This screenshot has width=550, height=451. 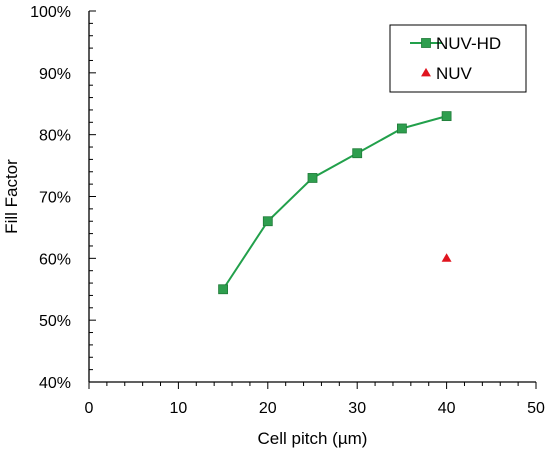 What do you see at coordinates (55, 74) in the screenshot?
I see `y-tick-label: 90%` at bounding box center [55, 74].